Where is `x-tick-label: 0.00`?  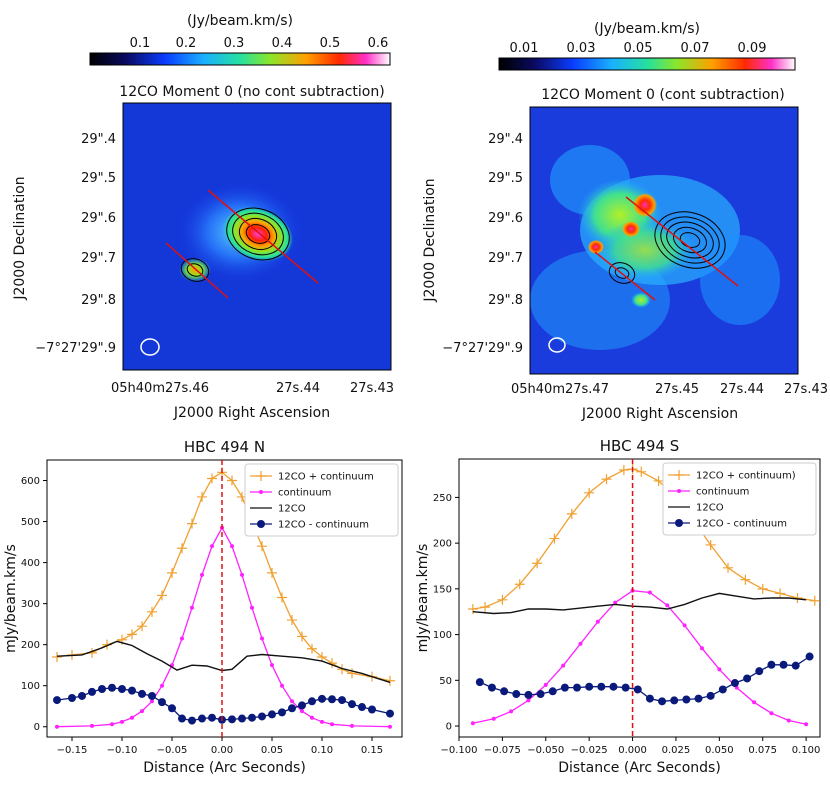 x-tick-label: 0.00 is located at coordinates (222, 750).